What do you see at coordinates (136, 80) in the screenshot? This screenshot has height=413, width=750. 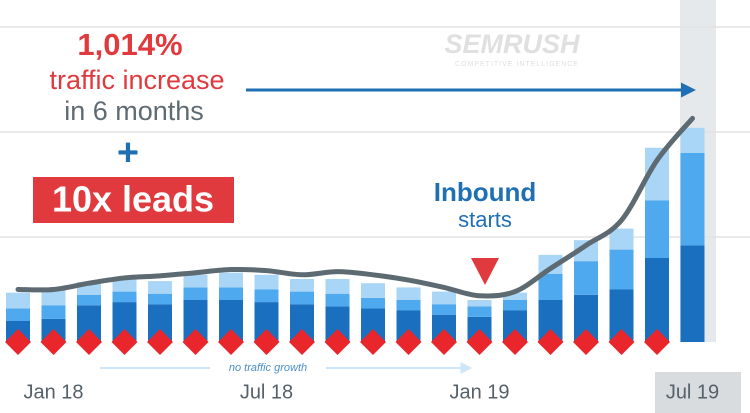 I see `headline-line1: traffic increase` at bounding box center [136, 80].